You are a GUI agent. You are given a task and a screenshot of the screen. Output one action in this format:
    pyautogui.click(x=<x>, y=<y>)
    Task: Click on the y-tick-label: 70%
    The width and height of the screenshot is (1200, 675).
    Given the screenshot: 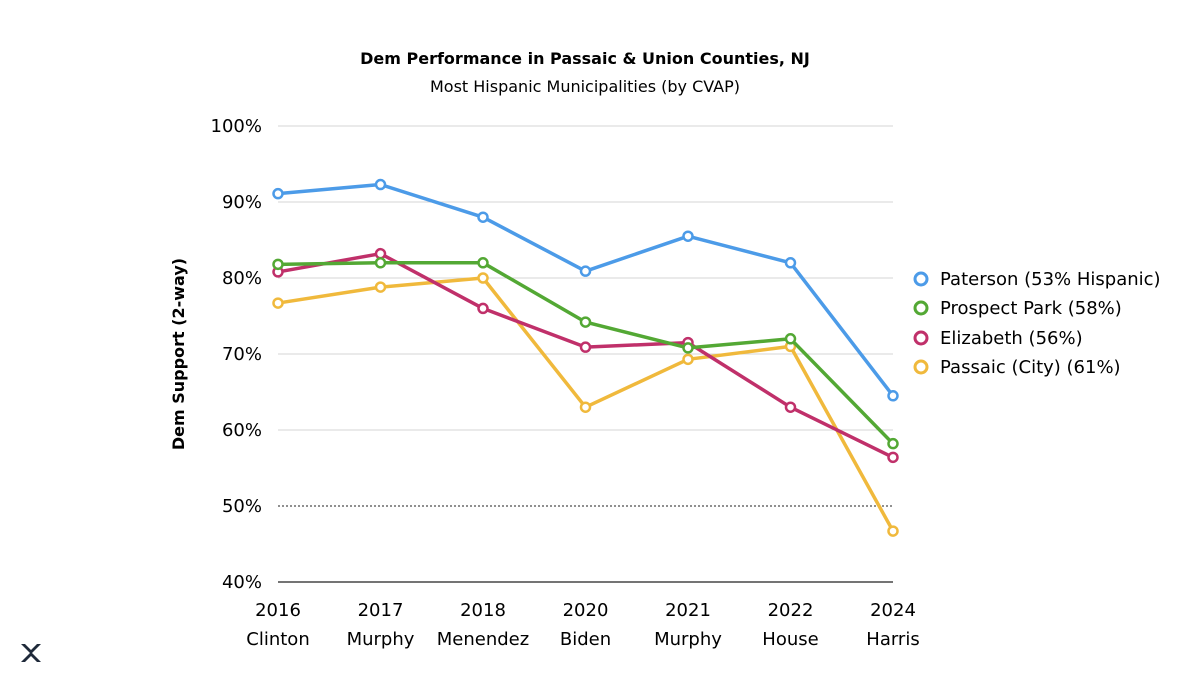 What is the action you would take?
    pyautogui.click(x=242, y=354)
    